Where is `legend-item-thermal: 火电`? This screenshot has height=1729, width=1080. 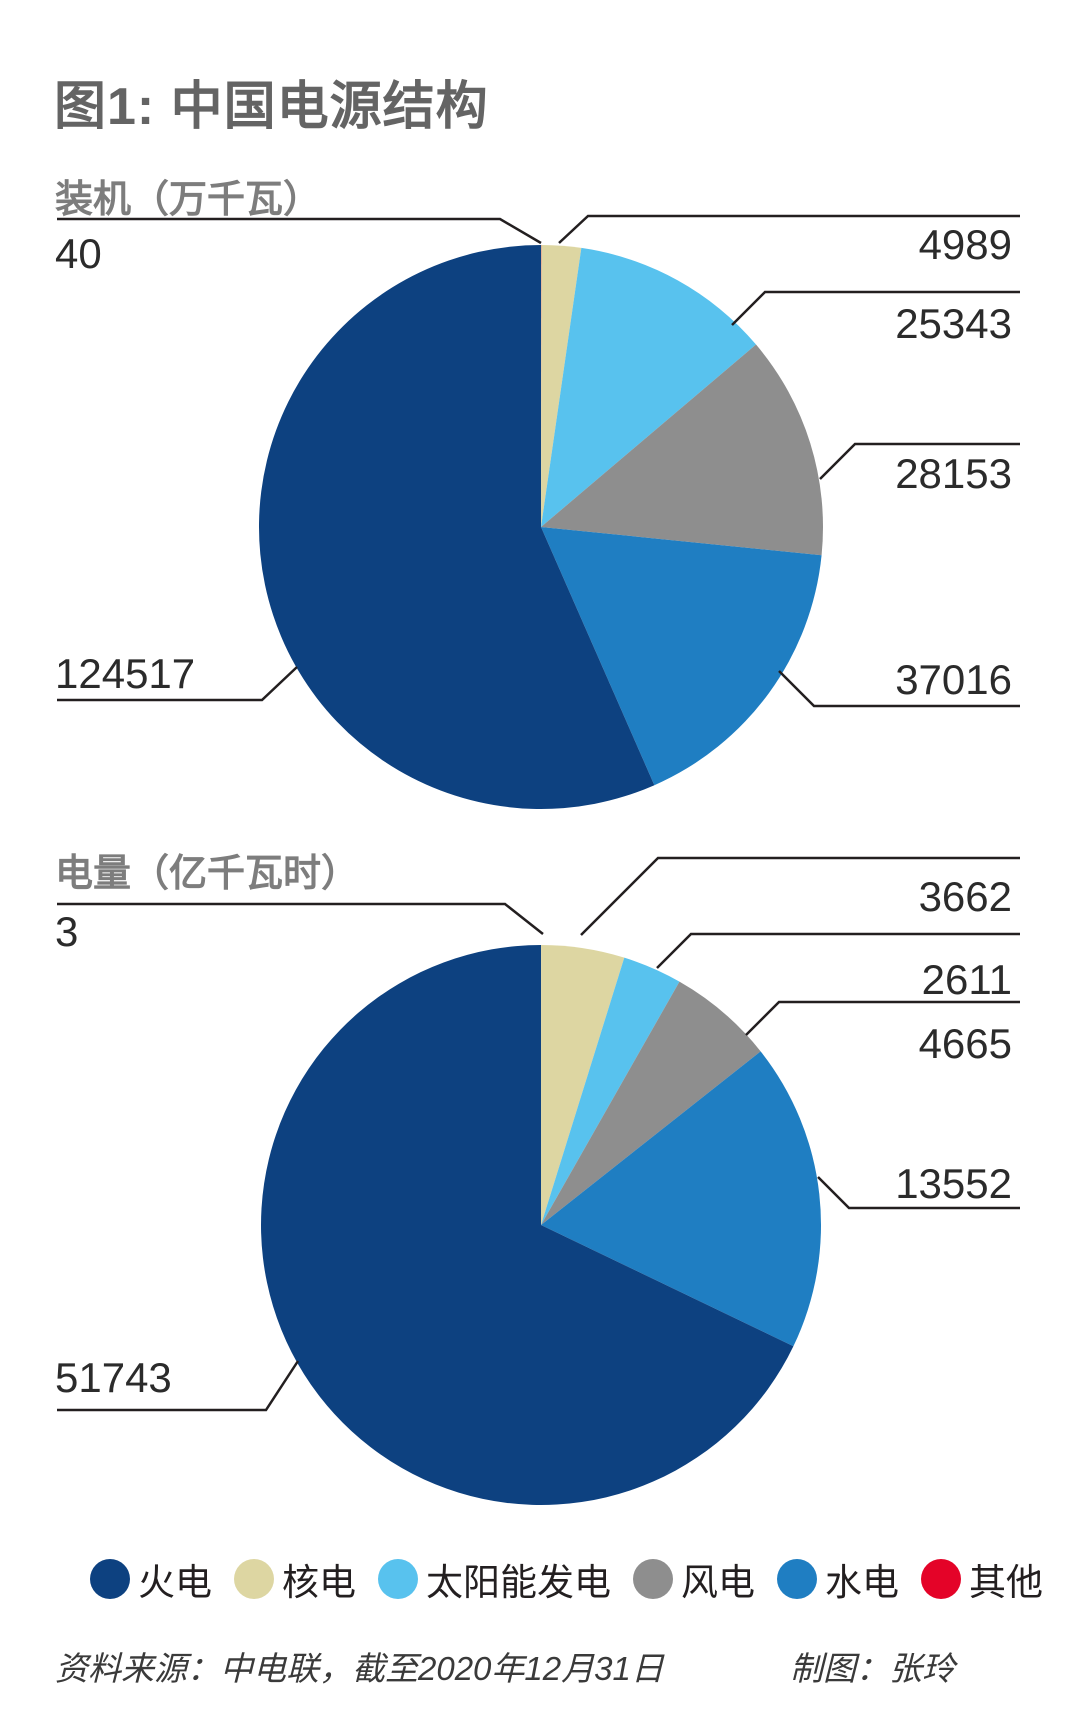
legend-item-thermal: 火电 is located at coordinates (151, 1579).